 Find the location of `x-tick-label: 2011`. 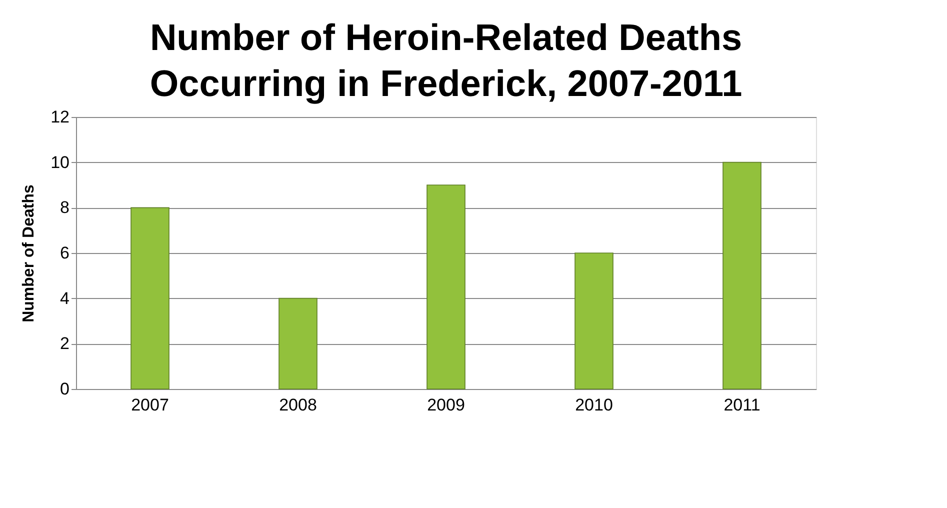

x-tick-label: 2011 is located at coordinates (742, 405).